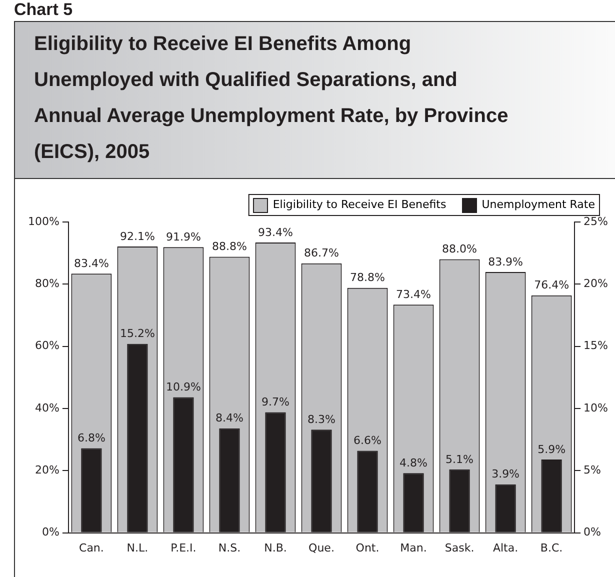  What do you see at coordinates (414, 463) in the screenshot?
I see `data-label: 4.8%` at bounding box center [414, 463].